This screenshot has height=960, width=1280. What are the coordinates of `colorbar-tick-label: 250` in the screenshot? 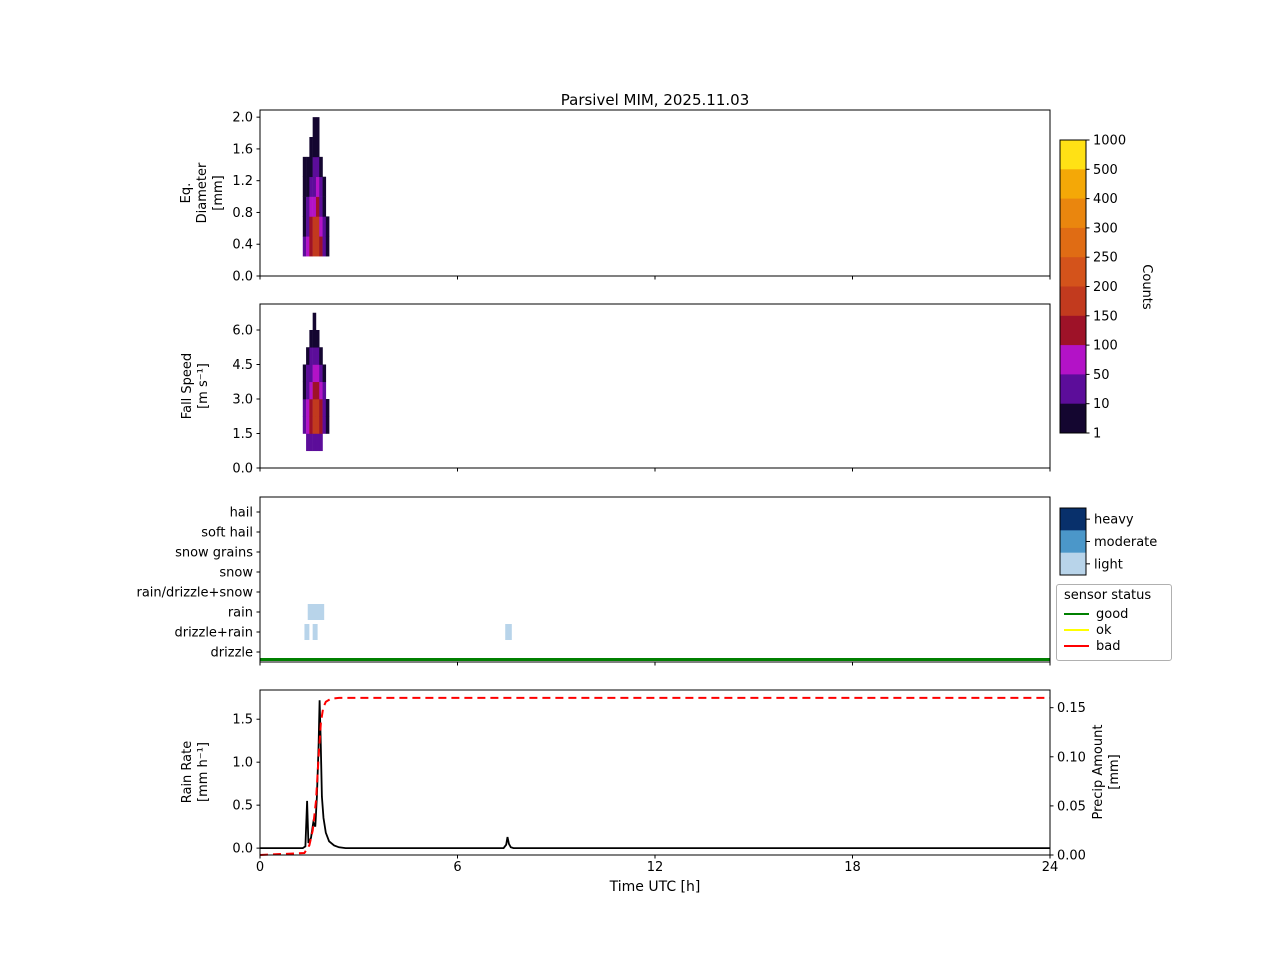 It's located at (1105, 258).